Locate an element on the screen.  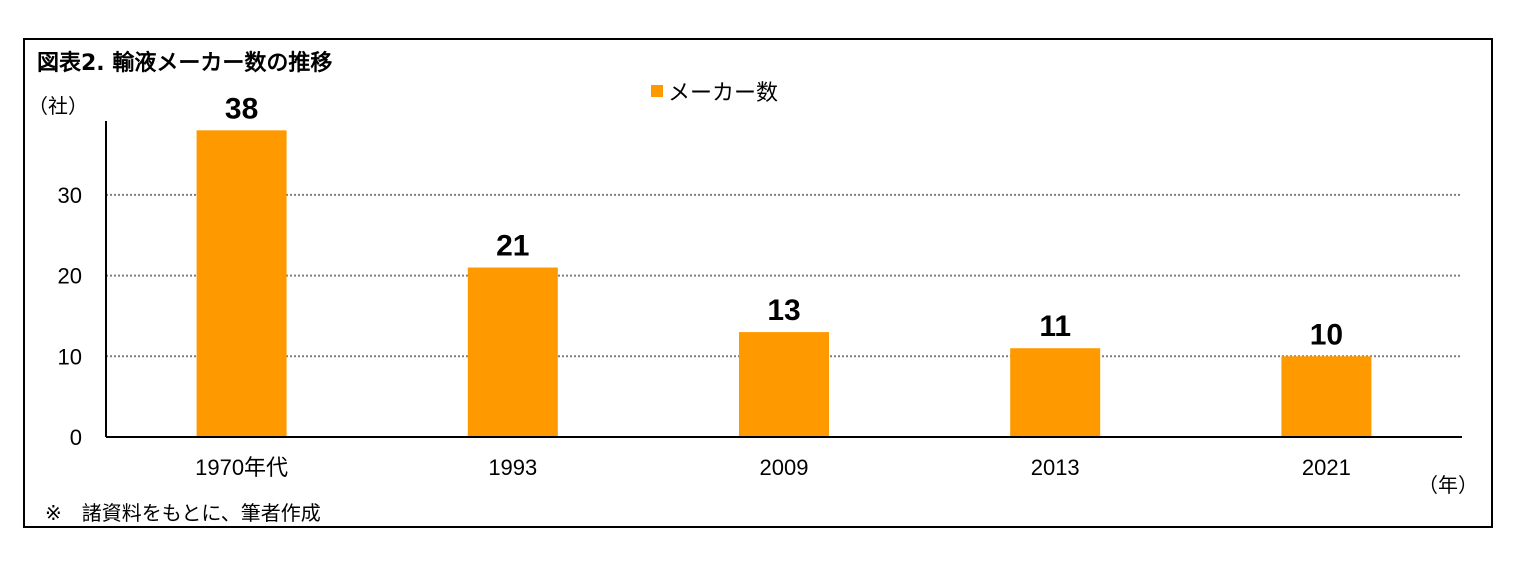
y-tick-label: 20 is located at coordinates (70, 276).